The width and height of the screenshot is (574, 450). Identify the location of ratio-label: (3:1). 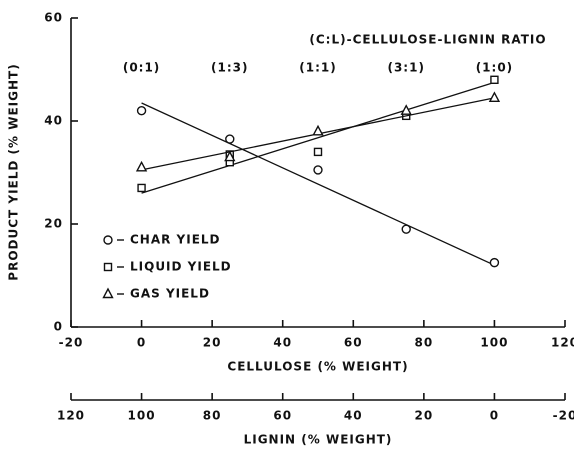
(405, 68).